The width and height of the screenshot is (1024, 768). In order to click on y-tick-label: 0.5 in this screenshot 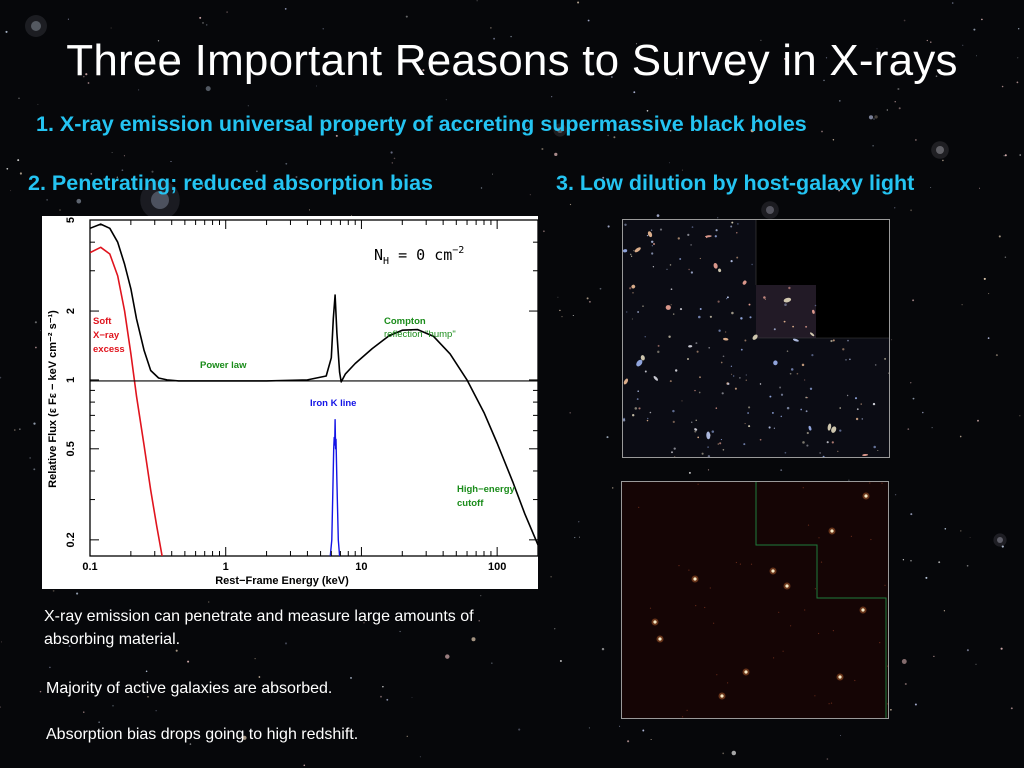, I will do `click(71, 448)`.